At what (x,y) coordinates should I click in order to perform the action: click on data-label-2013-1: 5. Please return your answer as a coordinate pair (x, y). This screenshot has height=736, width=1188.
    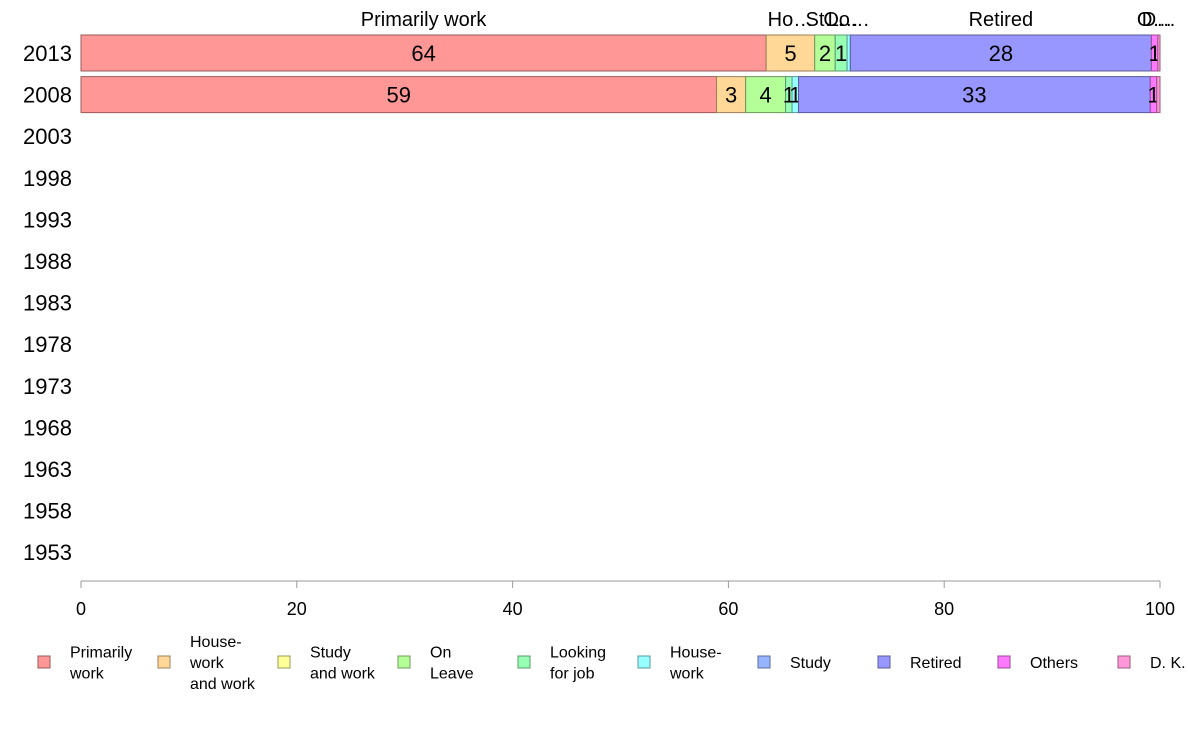
    Looking at the image, I should click on (790, 53).